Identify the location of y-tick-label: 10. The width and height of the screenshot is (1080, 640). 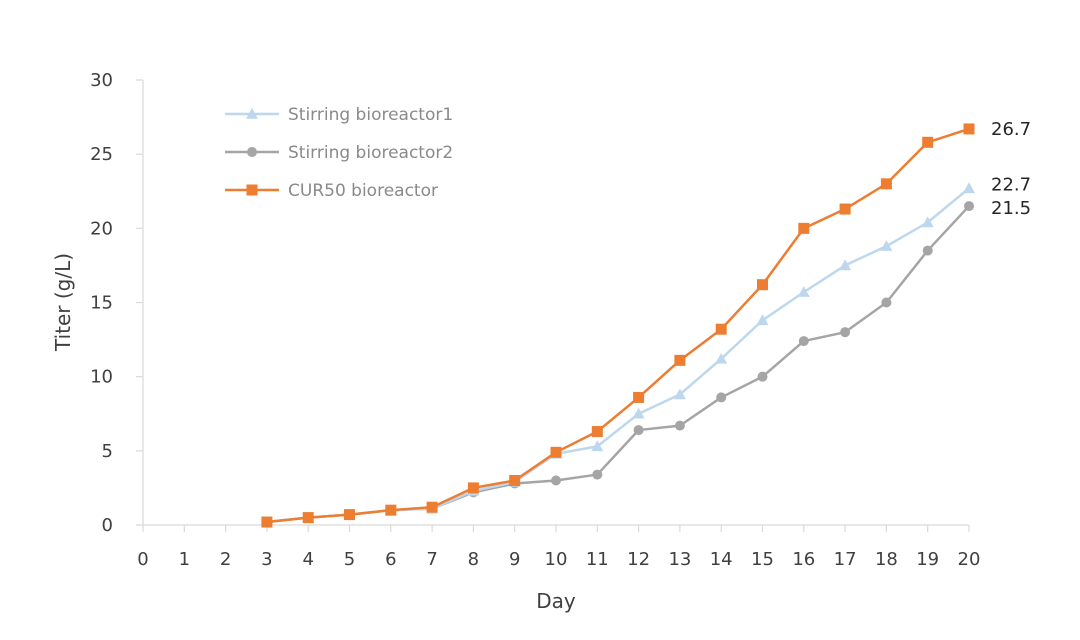
(101, 377).